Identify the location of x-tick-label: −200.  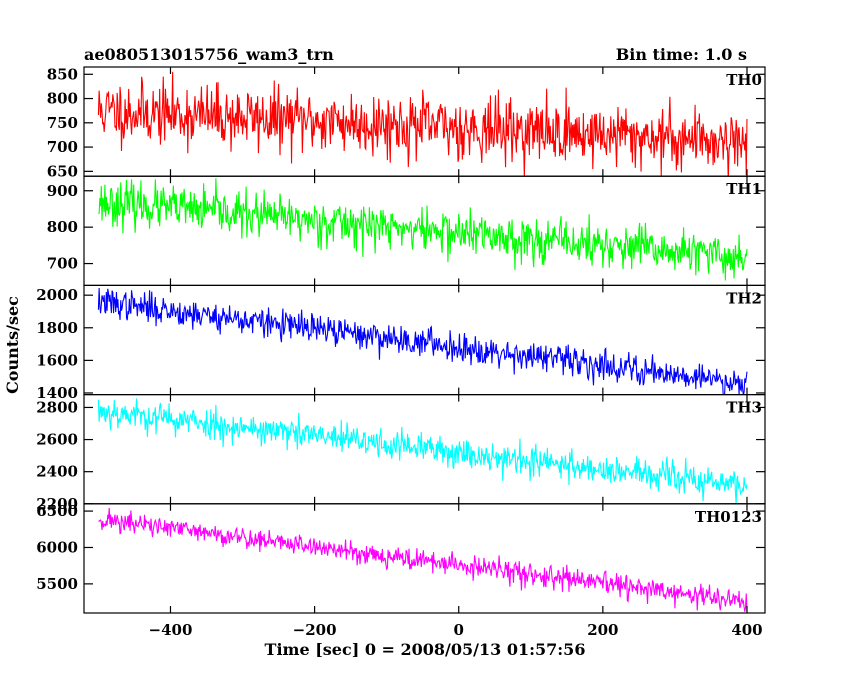
(315, 630).